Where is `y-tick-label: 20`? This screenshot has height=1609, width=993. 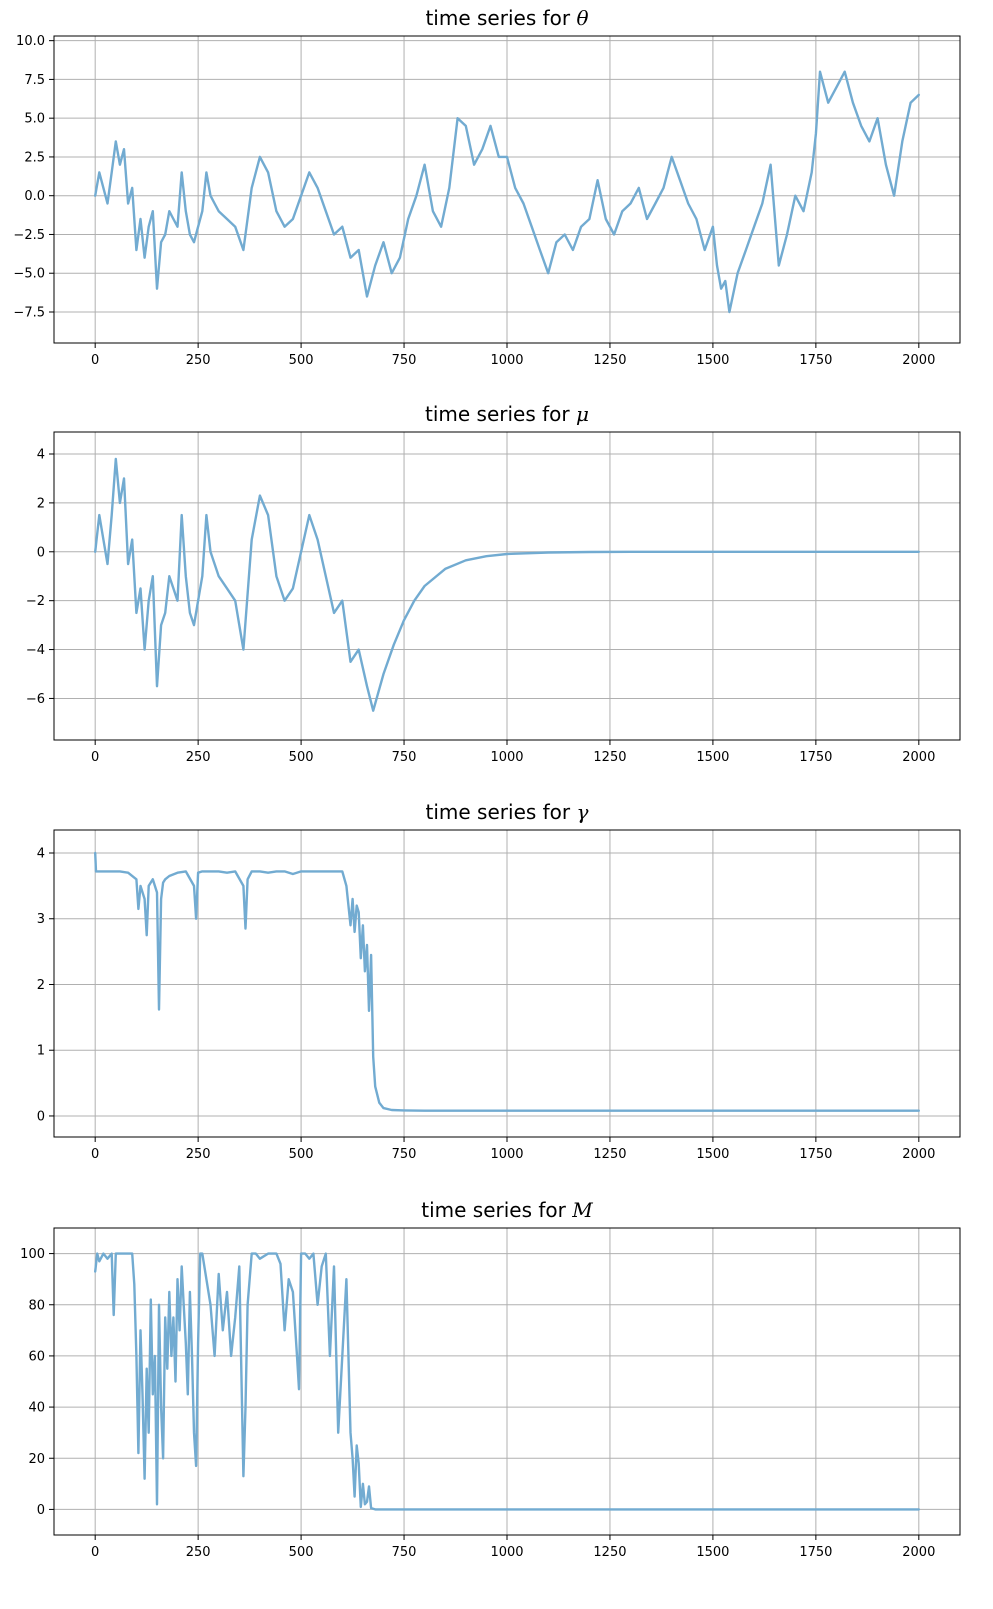 y-tick-label: 20 is located at coordinates (36, 1459).